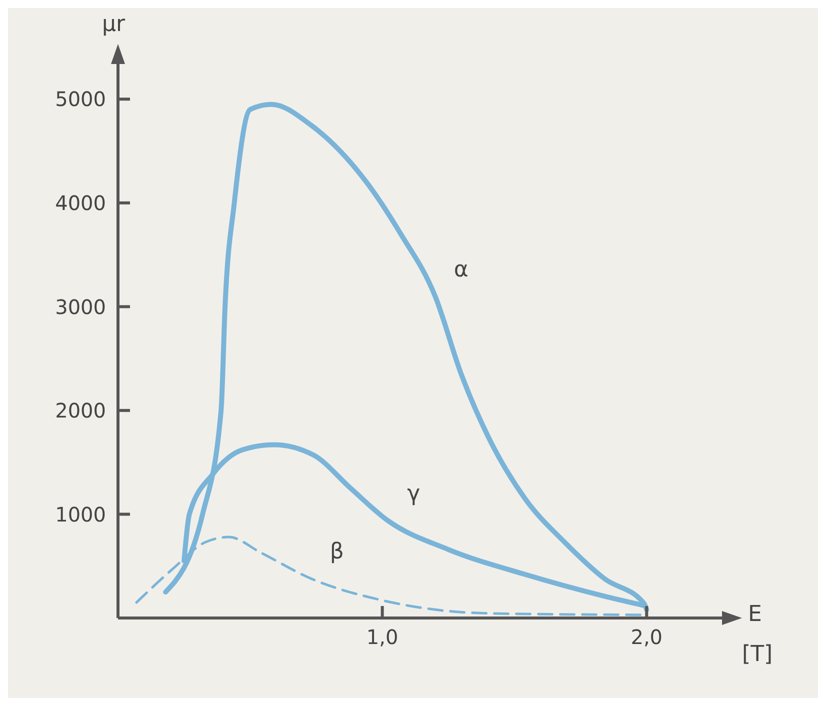 The width and height of the screenshot is (822, 702). I want to click on y-tick-label: 1000, so click(80, 514).